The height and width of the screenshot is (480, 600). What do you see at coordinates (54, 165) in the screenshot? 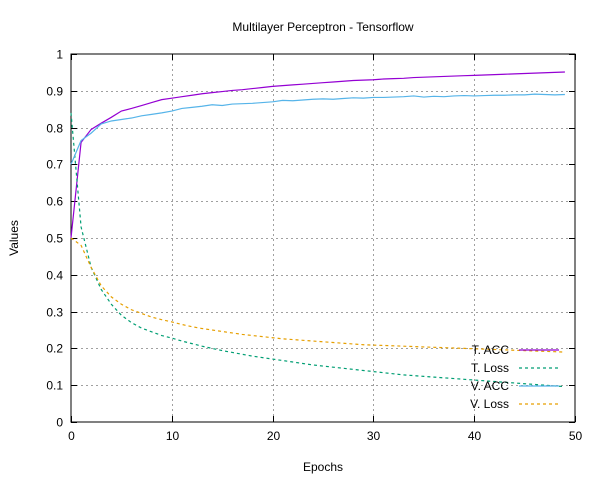
I see `y-tick-label: 0.7` at bounding box center [54, 165].